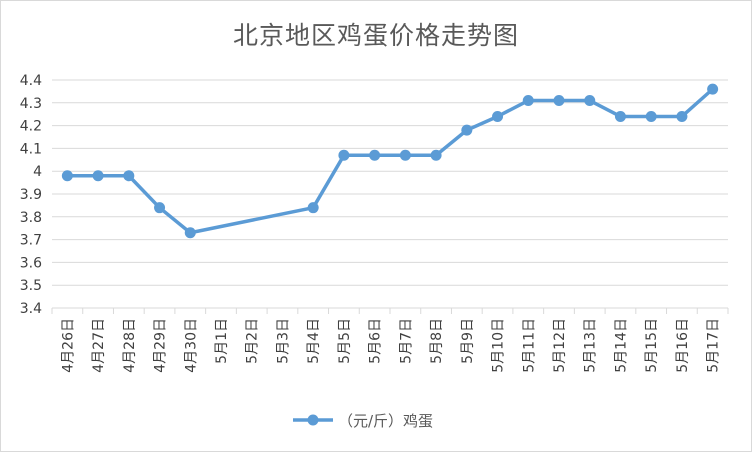 The width and height of the screenshot is (752, 452). What do you see at coordinates (468, 341) in the screenshot?
I see `x-tick-label: 5月9日` at bounding box center [468, 341].